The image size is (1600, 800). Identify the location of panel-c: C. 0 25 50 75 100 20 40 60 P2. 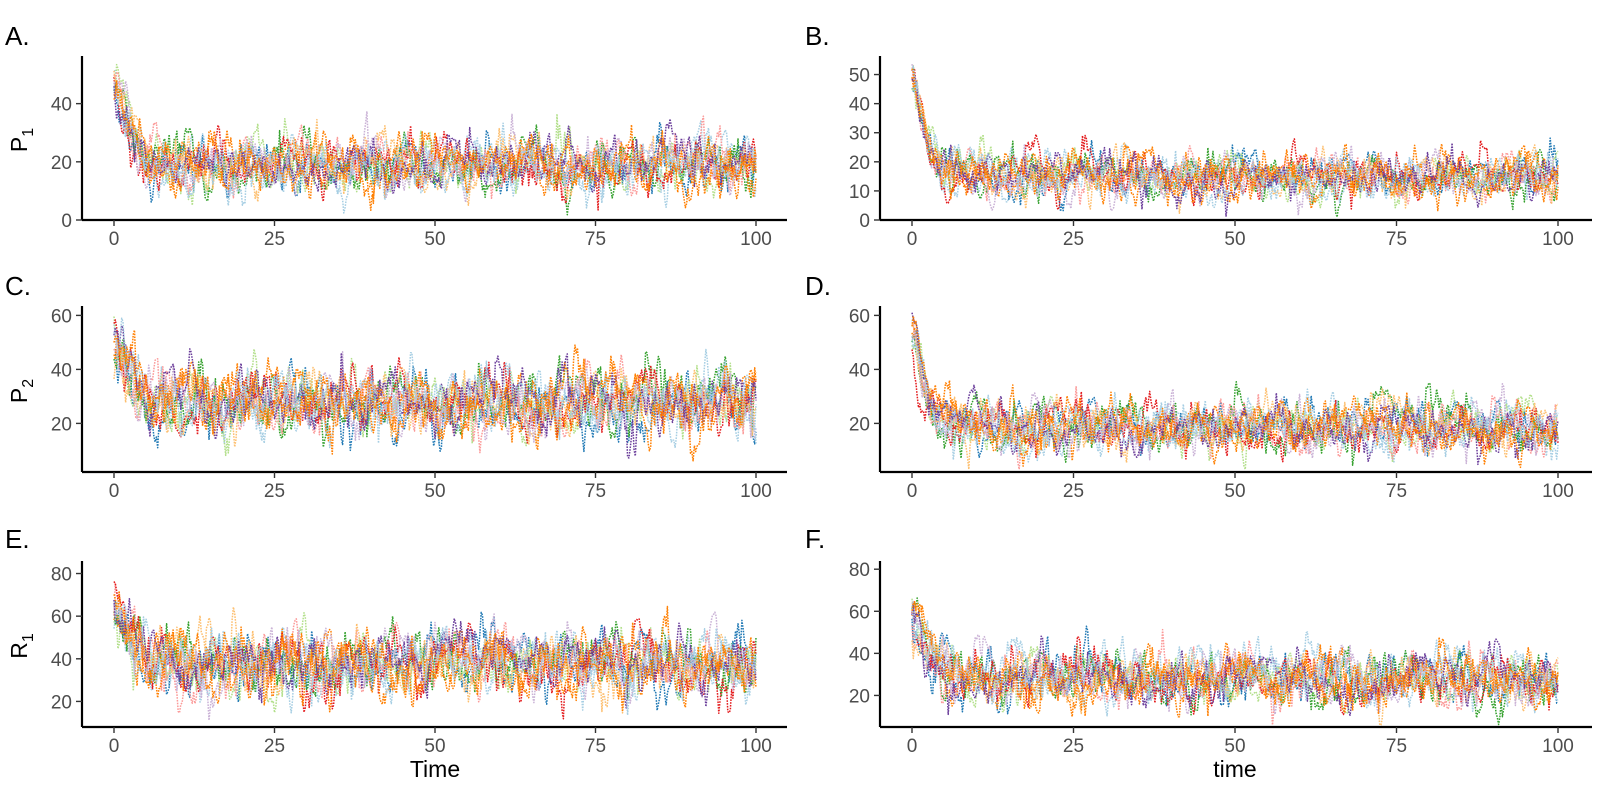
(396, 386).